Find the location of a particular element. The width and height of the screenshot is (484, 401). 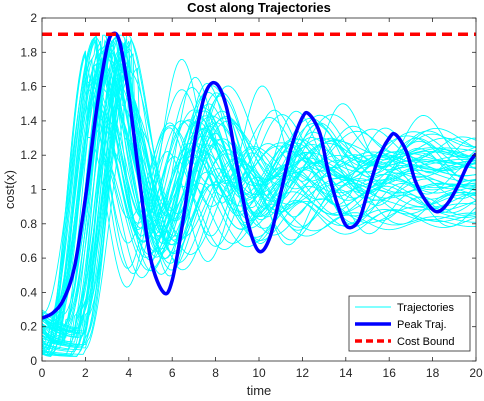

legend-entry-cost-bound: Cost Bound is located at coordinates (425, 342).